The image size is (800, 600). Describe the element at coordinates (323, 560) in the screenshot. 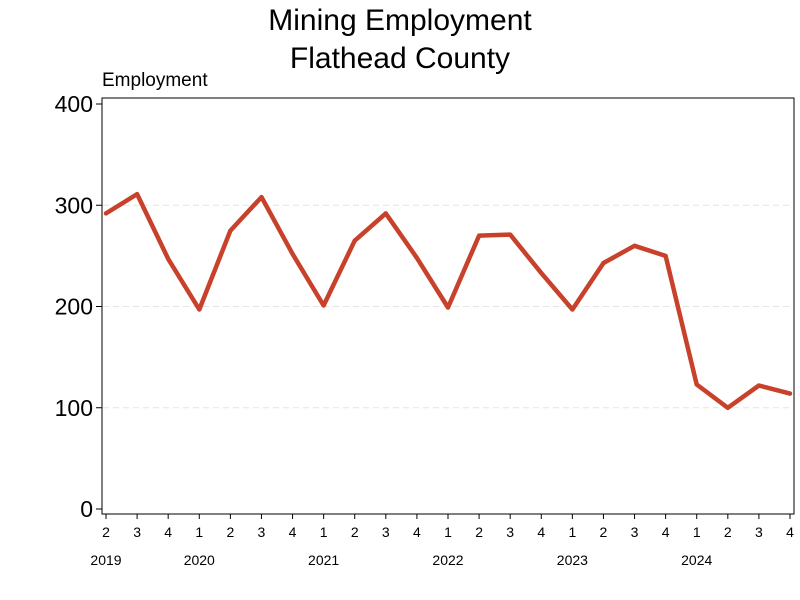

I see `year-label-2021: 2021` at that location.